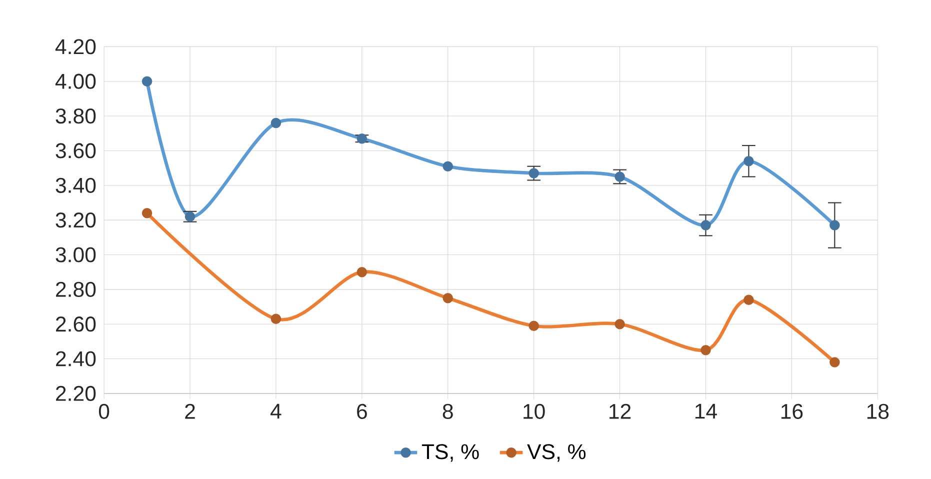 This screenshot has height=479, width=931. I want to click on x-tick-label: 0, so click(104, 412).